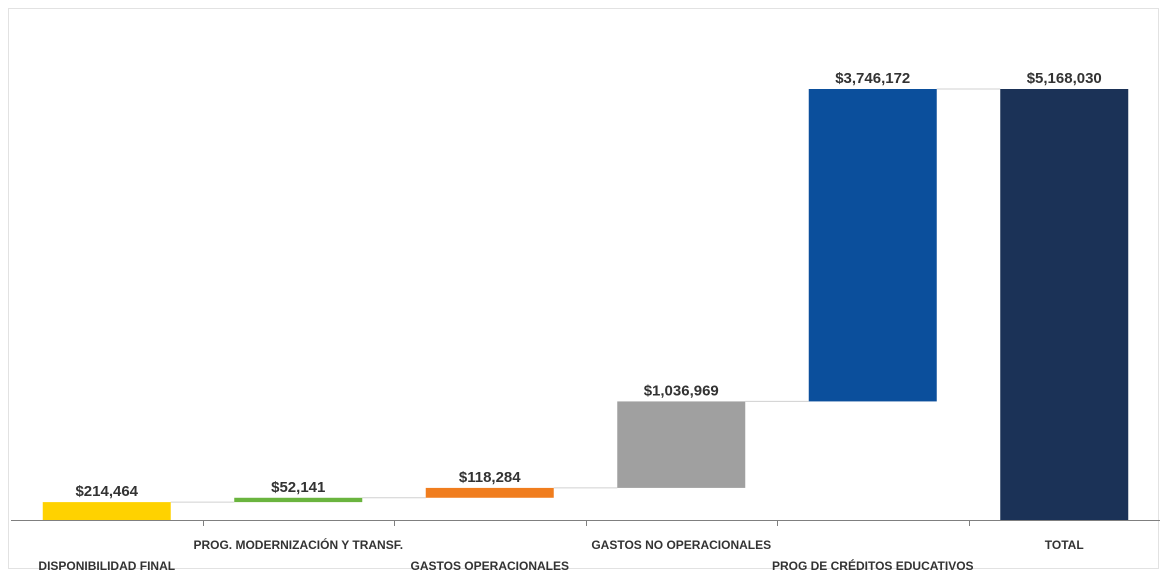  Describe the element at coordinates (681, 390) in the screenshot. I see `value-label: $1,036,969` at that location.